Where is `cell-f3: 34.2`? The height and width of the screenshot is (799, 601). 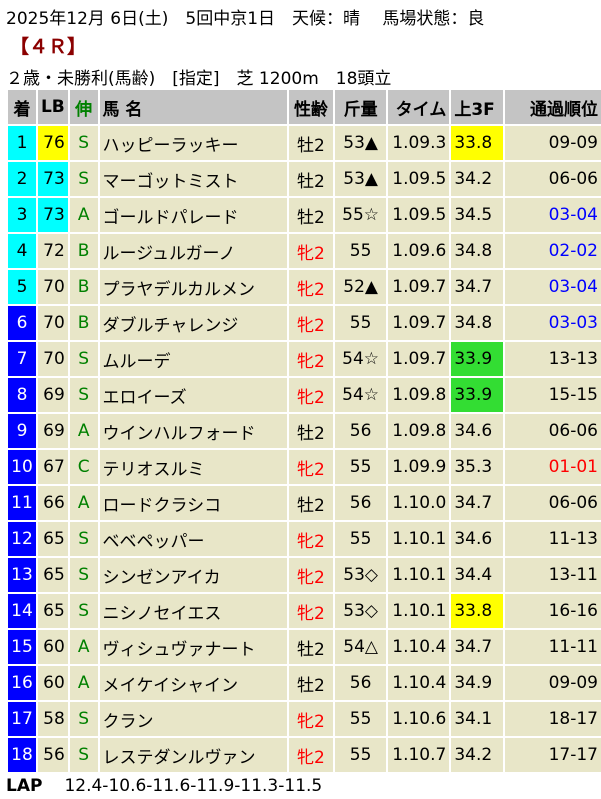
cell-f3: 34.2 is located at coordinates (477, 755).